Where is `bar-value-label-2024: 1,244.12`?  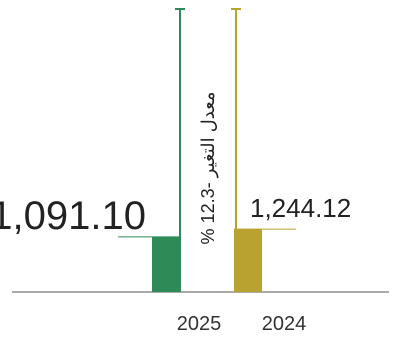
bar-value-label-2024: 1,244.12 is located at coordinates (300, 208).